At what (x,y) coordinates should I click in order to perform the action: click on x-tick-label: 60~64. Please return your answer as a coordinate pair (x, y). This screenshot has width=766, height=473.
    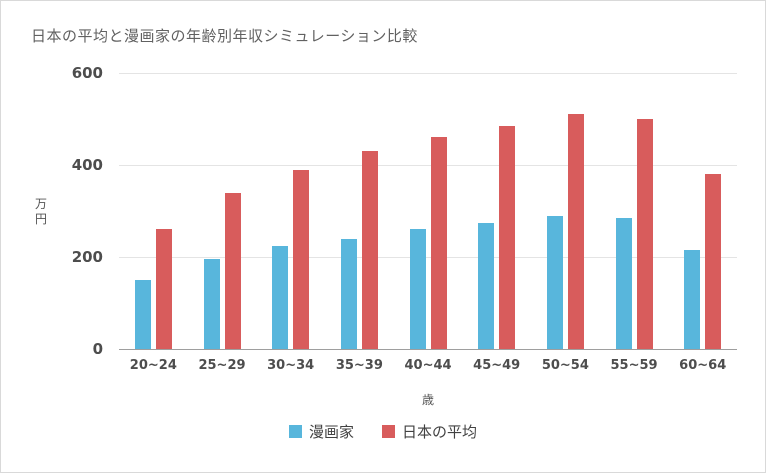
    Looking at the image, I should click on (703, 365).